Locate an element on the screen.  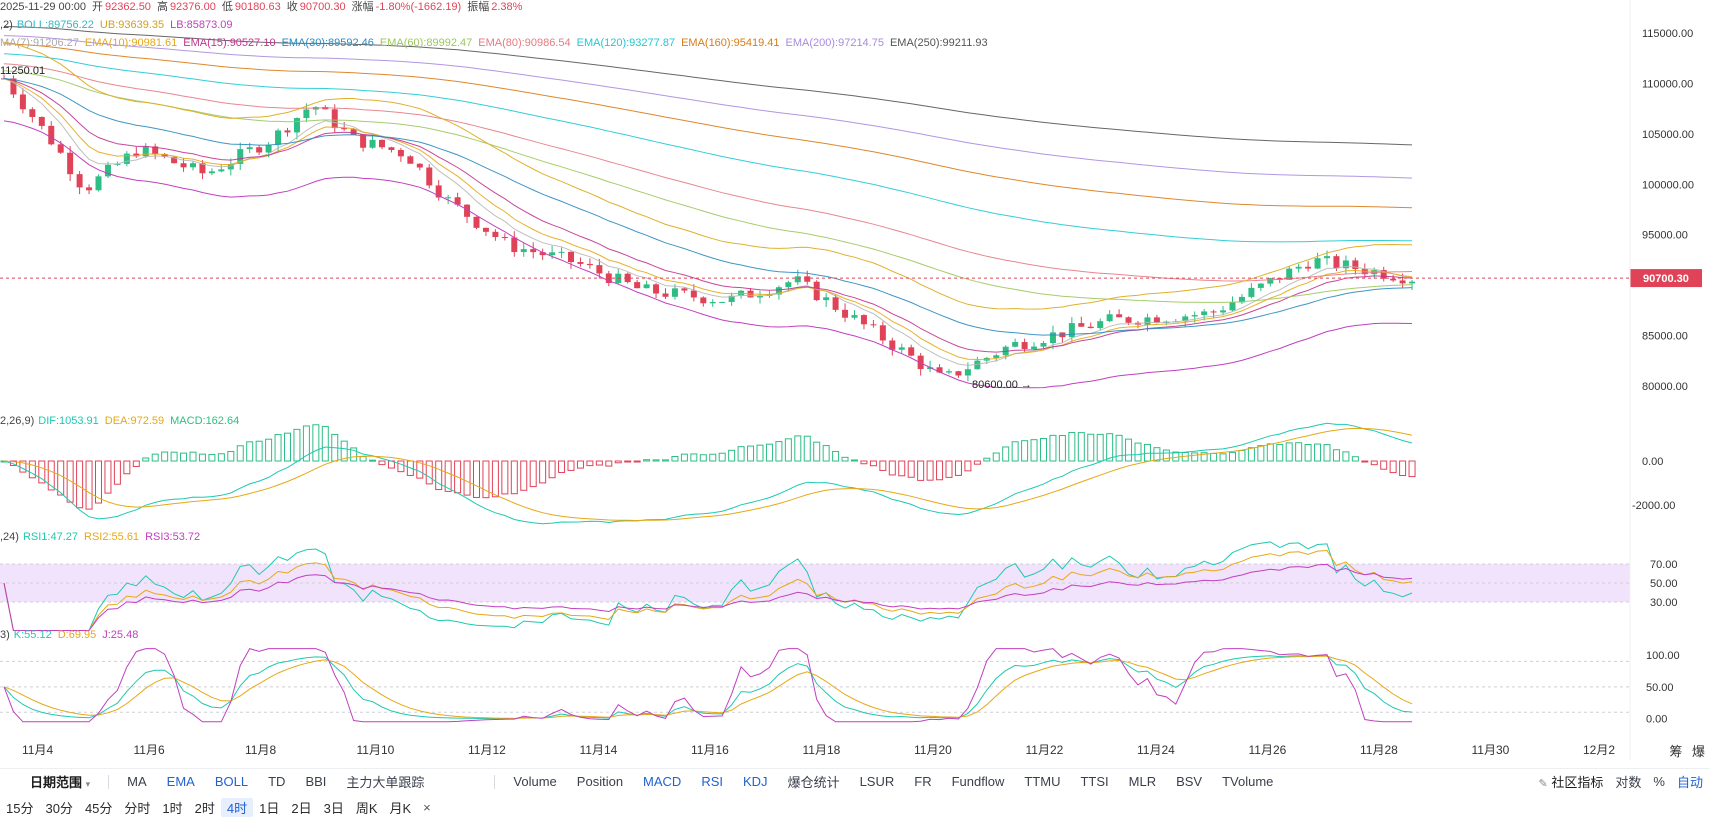
tf-15m: 15分 is located at coordinates (20, 808).